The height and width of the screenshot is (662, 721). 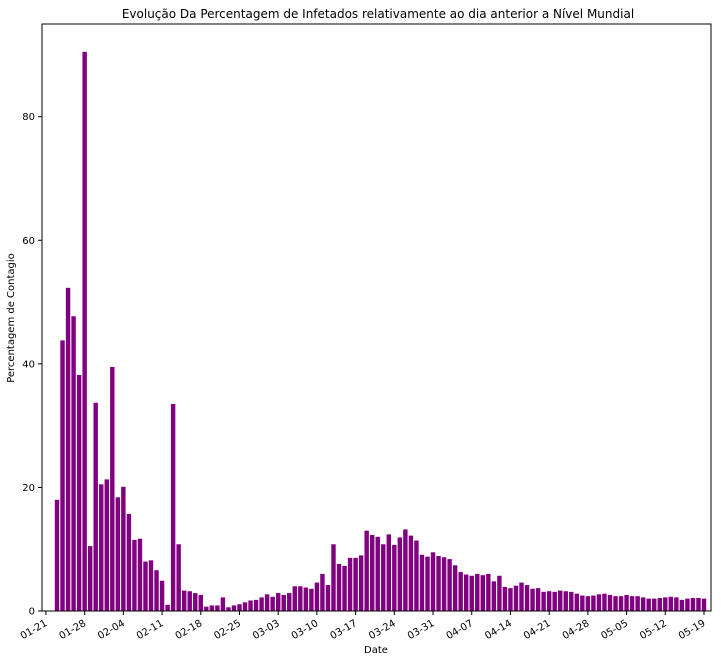 What do you see at coordinates (305, 630) in the screenshot?
I see `x-tick-label: 03-10` at bounding box center [305, 630].